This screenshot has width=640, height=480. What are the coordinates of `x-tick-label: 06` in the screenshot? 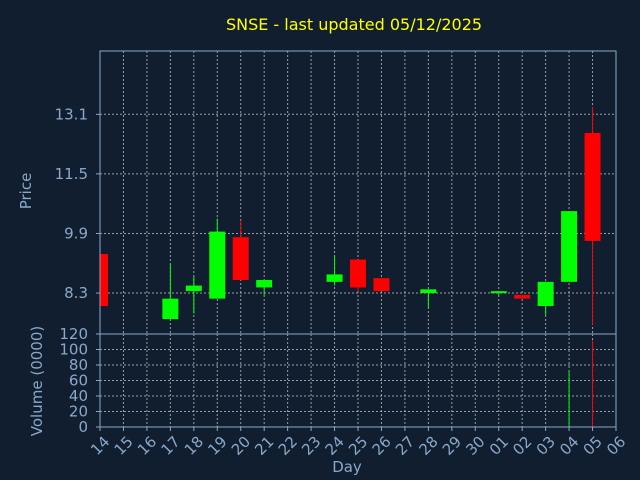 It's located at (616, 446).